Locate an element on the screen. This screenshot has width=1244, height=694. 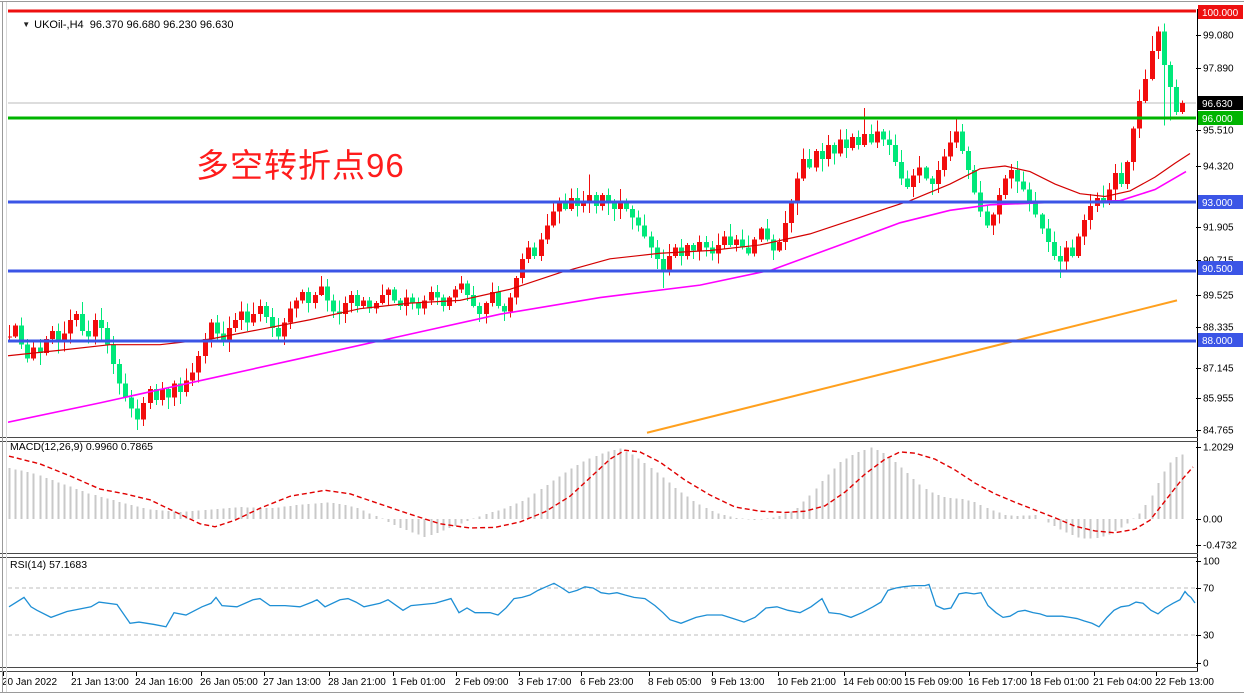
svg-text: 95.510 is located at coordinates (1218, 131).